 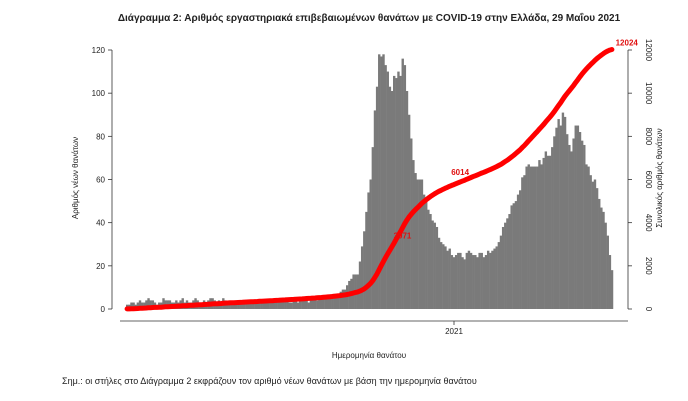 What do you see at coordinates (103, 309) in the screenshot?
I see `y-tick-label: 0` at bounding box center [103, 309].